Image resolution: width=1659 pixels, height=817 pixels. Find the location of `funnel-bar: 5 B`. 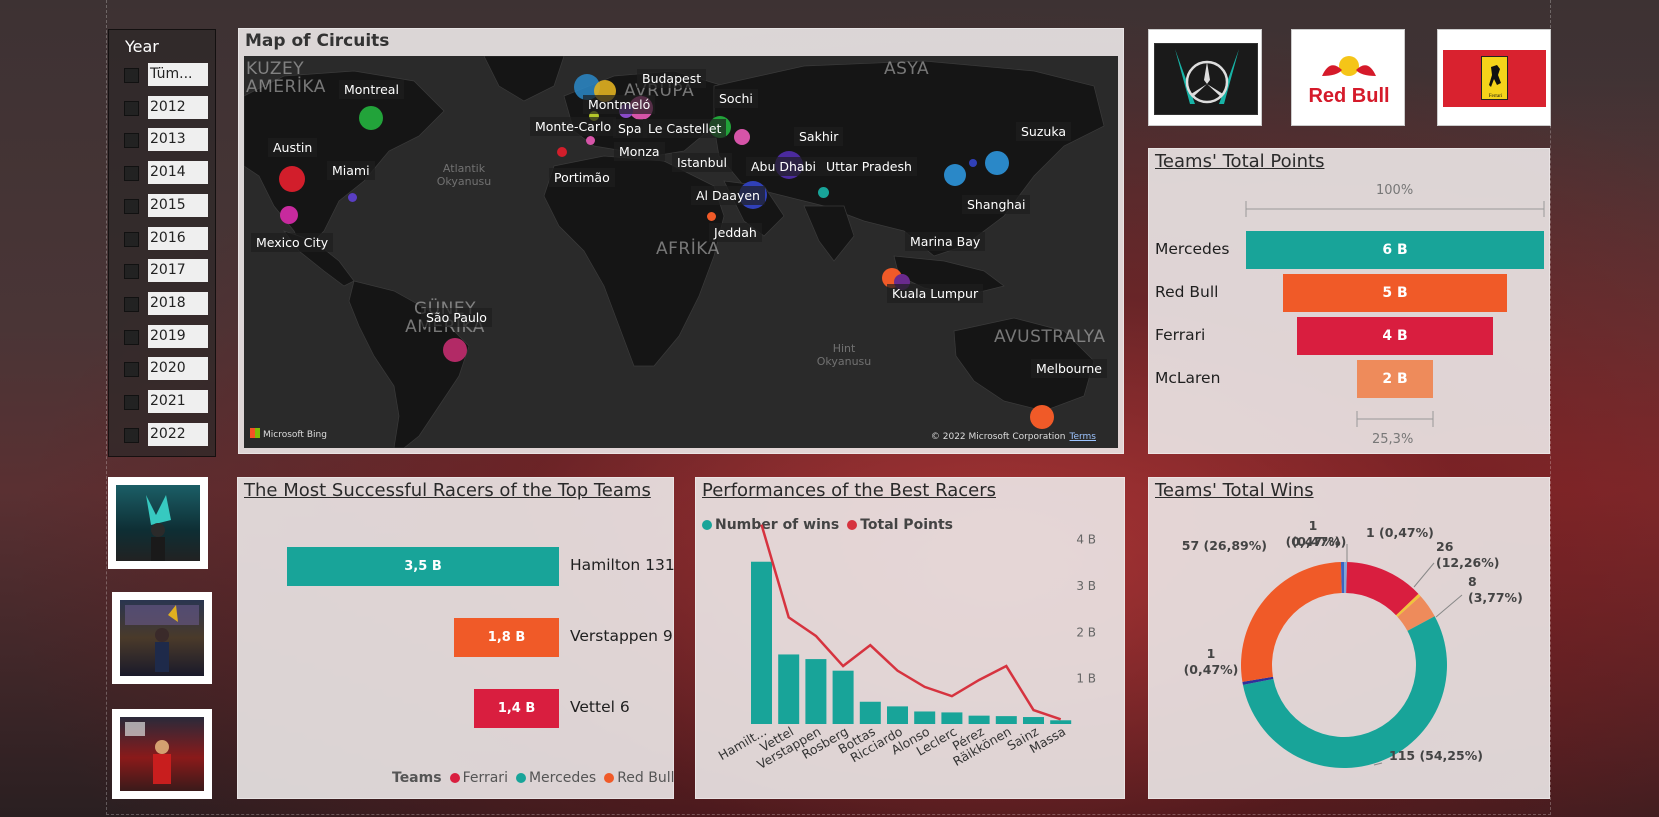

funnel-bar: 5 B is located at coordinates (1395, 293).